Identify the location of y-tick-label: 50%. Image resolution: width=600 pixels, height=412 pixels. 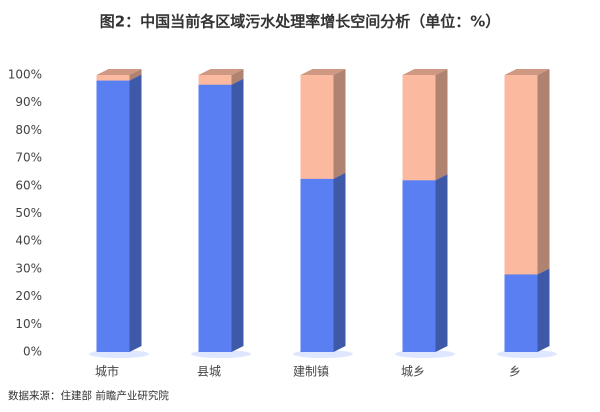
(28, 213).